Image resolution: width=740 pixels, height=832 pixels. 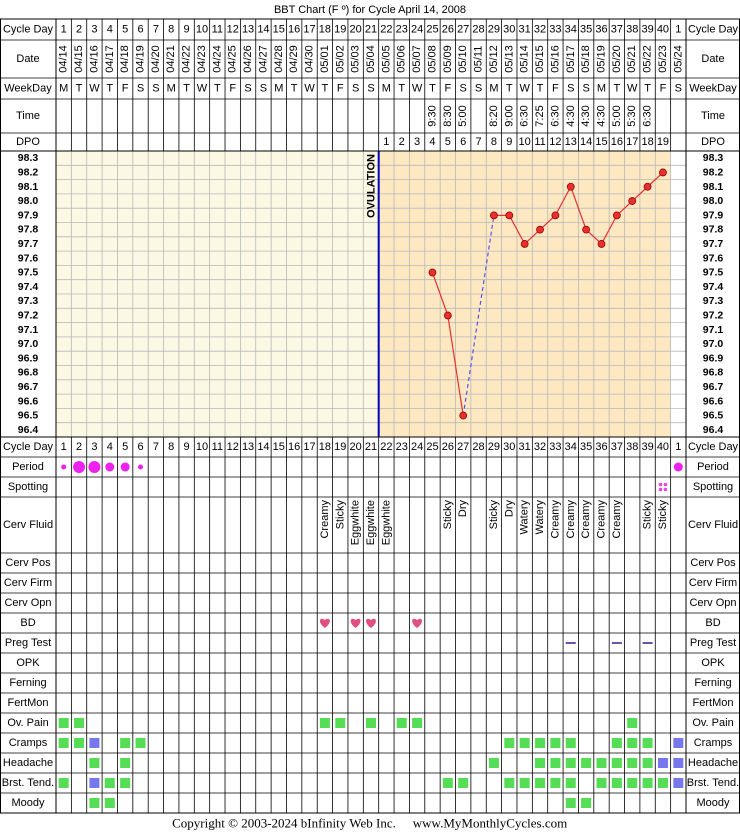 What do you see at coordinates (571, 30) in the screenshot?
I see `cycle-days-cell: 34` at bounding box center [571, 30].